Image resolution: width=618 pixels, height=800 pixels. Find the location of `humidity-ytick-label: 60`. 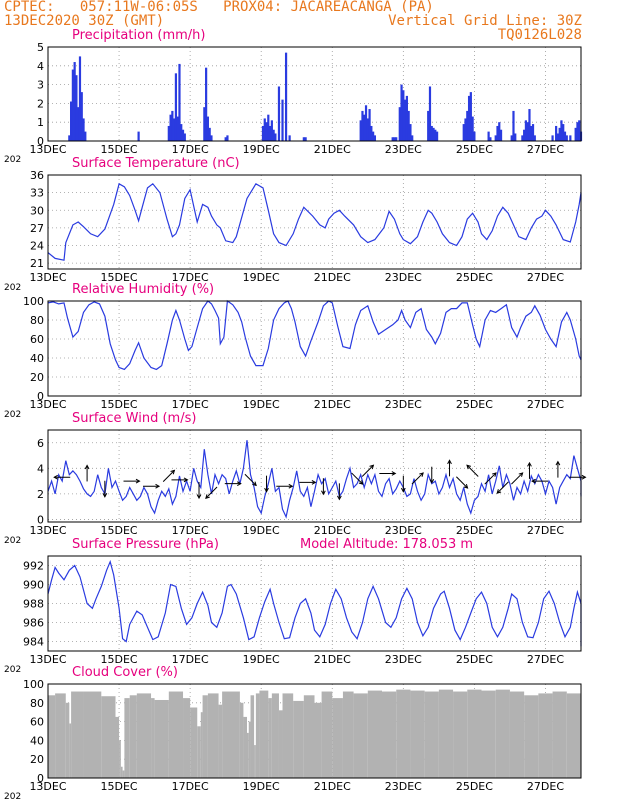

humidity-ytick-label: 60 is located at coordinates (37, 339).